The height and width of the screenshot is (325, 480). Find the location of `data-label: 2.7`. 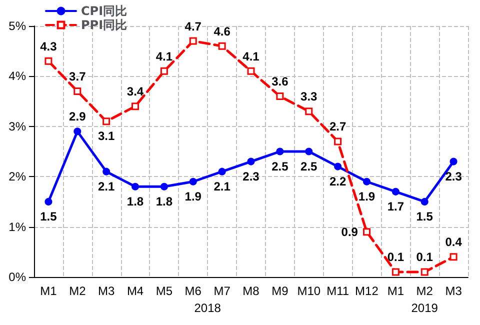

data-label: 2.7 is located at coordinates (337, 127).